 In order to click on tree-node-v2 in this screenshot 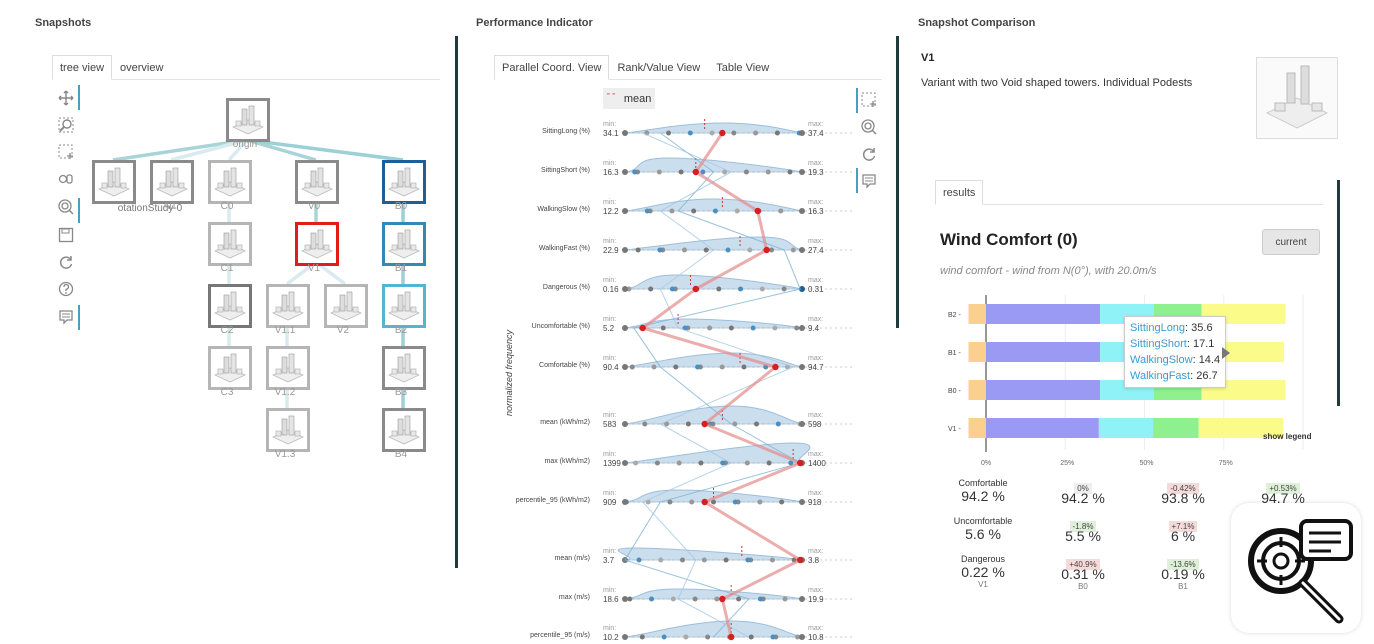, I will do `click(346, 306)`.